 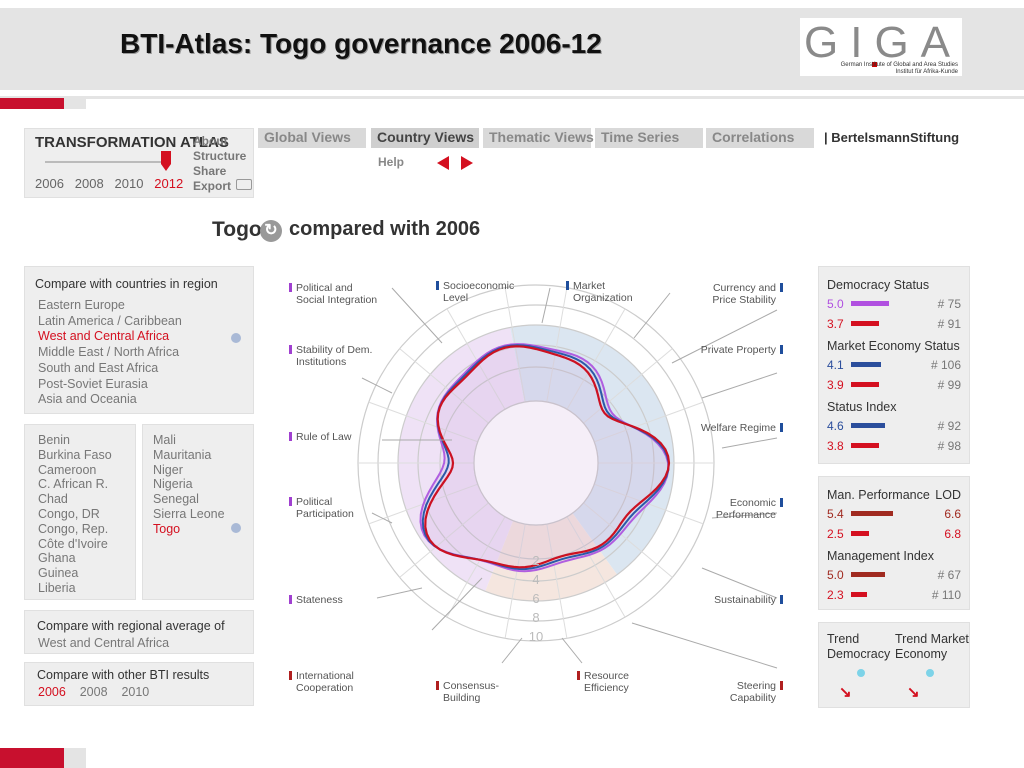 I want to click on tab-global-views: Global Views, so click(x=312, y=138).